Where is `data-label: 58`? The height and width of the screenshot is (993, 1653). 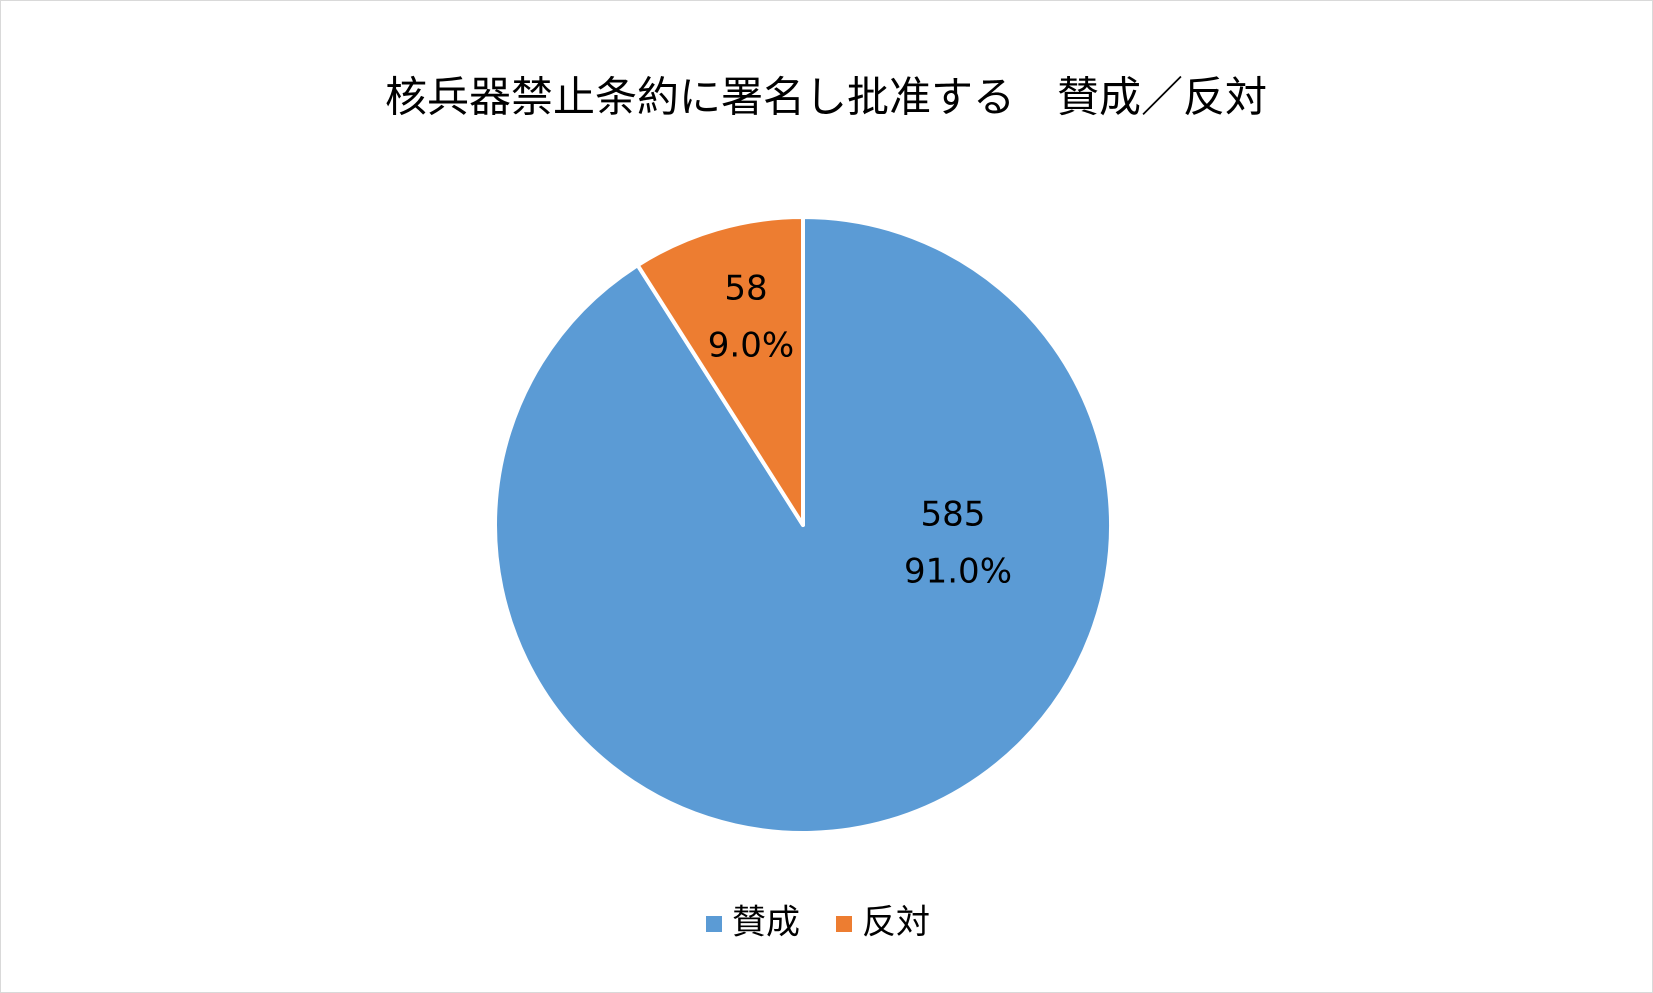
data-label: 58 is located at coordinates (745, 289).